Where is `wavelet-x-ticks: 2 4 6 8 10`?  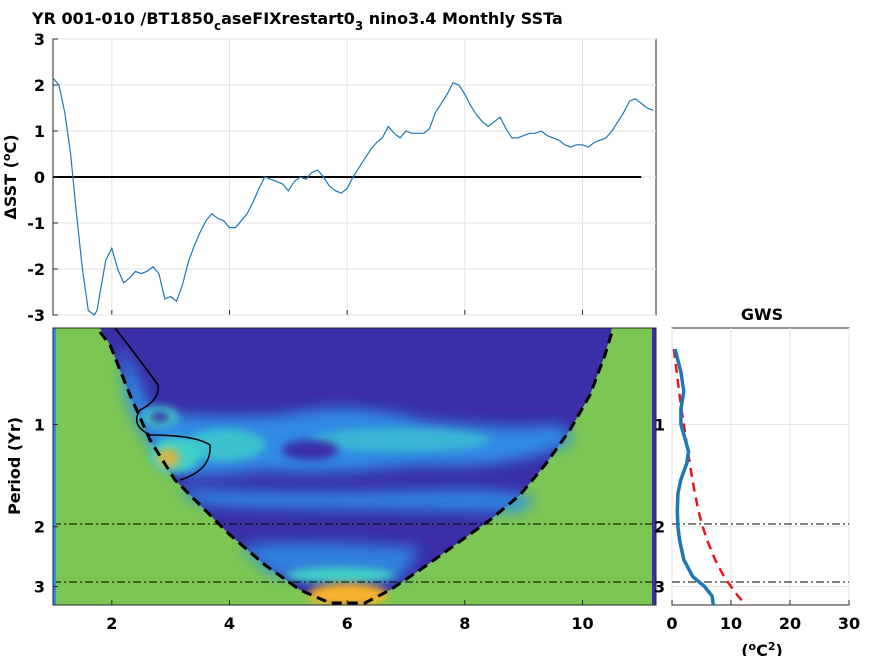 wavelet-x-ticks: 2 4 6 8 10 is located at coordinates (350, 616).